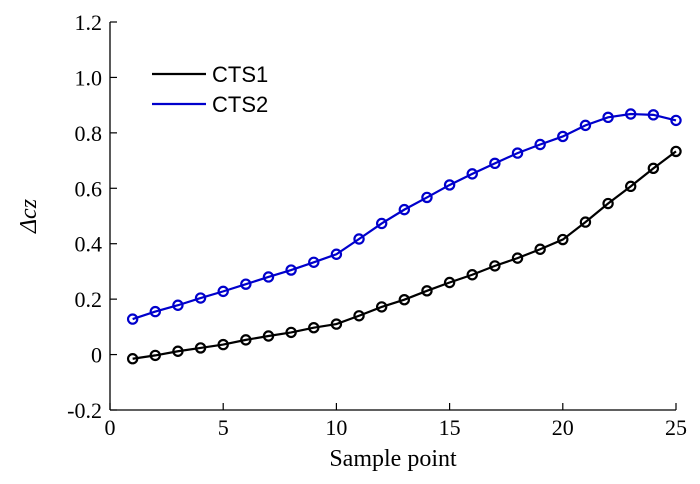 Image resolution: width=700 pixels, height=484 pixels. What do you see at coordinates (240, 104) in the screenshot?
I see `legend-label-cts2: CTS2` at bounding box center [240, 104].